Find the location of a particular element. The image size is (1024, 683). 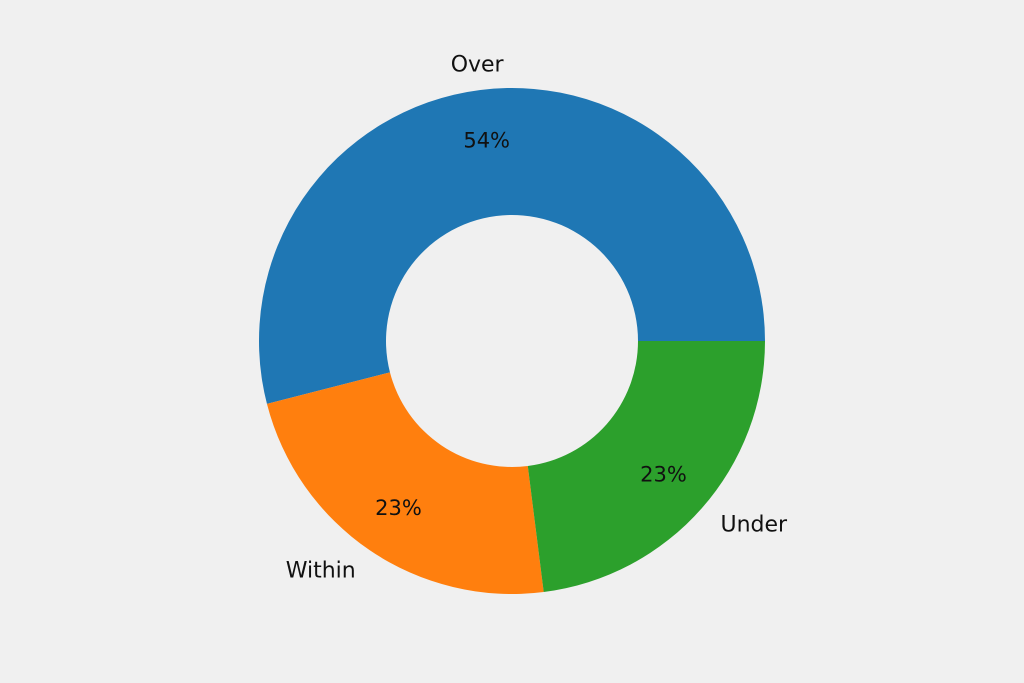

pct-label-within: 23% is located at coordinates (398, 508).